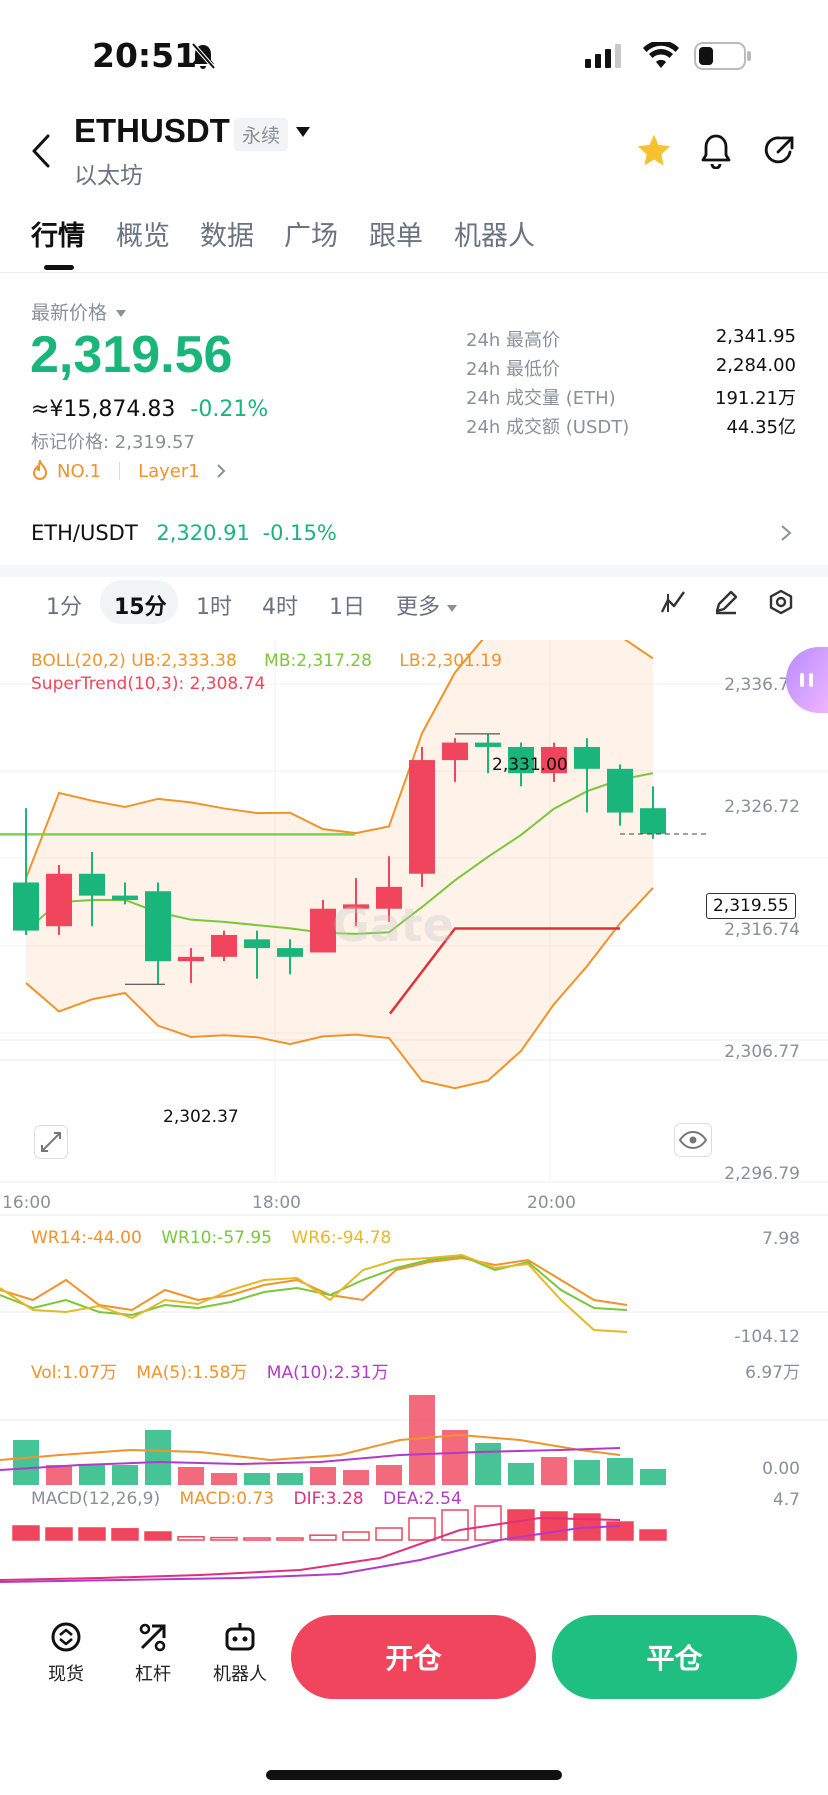  Describe the element at coordinates (79, 471) in the screenshot. I see `rank-label: NO.1` at that location.